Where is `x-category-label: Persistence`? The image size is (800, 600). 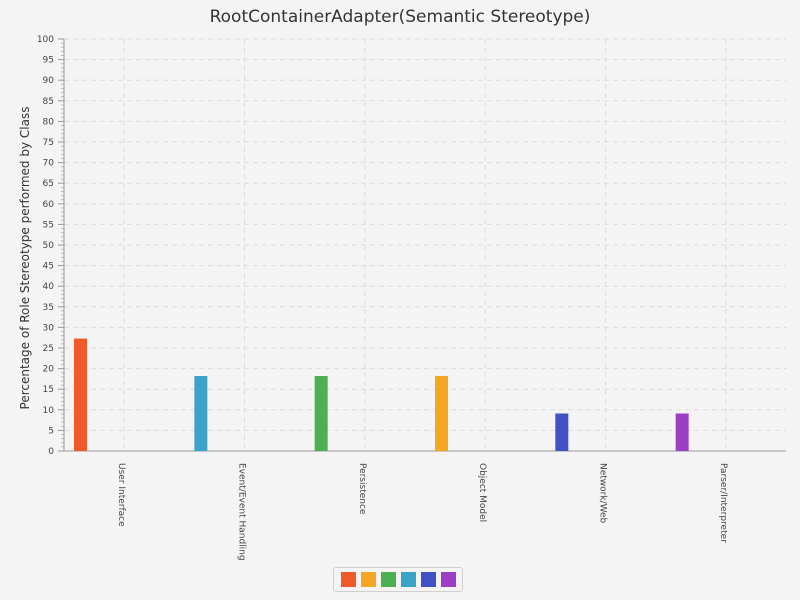
x-category-label: Persistence is located at coordinates (362, 489).